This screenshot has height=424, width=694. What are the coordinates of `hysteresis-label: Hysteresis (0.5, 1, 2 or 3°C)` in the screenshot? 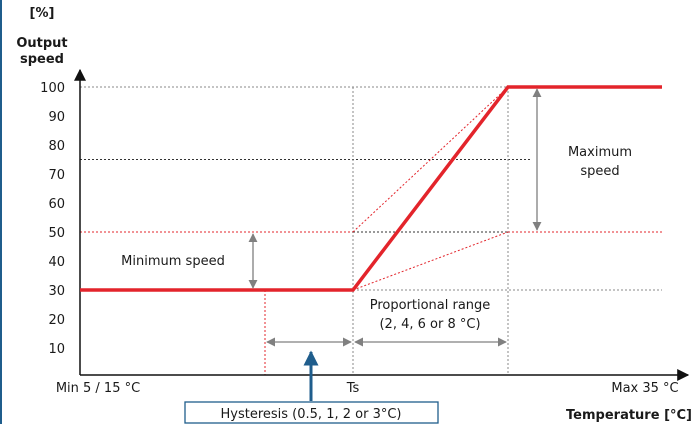 It's located at (311, 414).